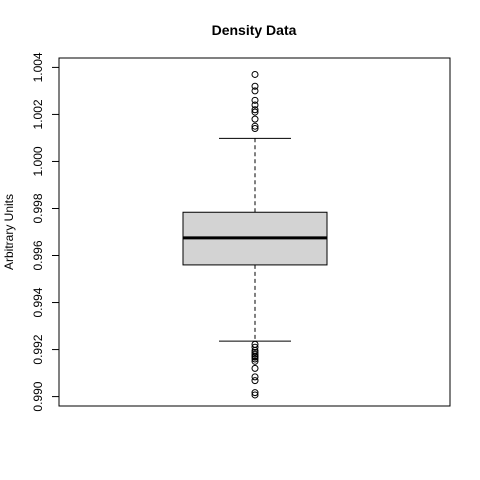 This screenshot has width=480, height=480. I want to click on y-tick-label: 0.990, so click(38, 396).